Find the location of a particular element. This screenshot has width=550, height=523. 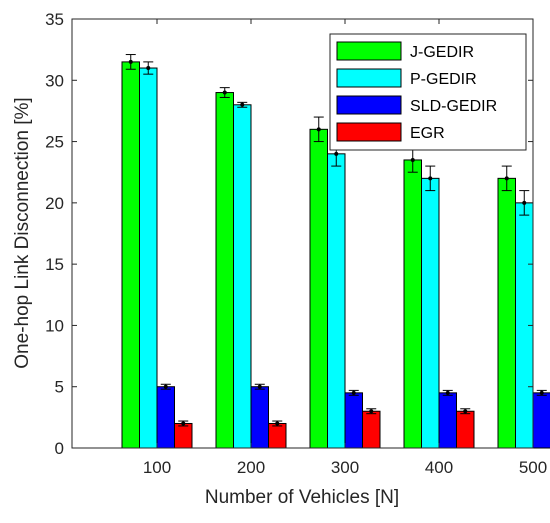

y-tick-label: 25 is located at coordinates (54, 142).